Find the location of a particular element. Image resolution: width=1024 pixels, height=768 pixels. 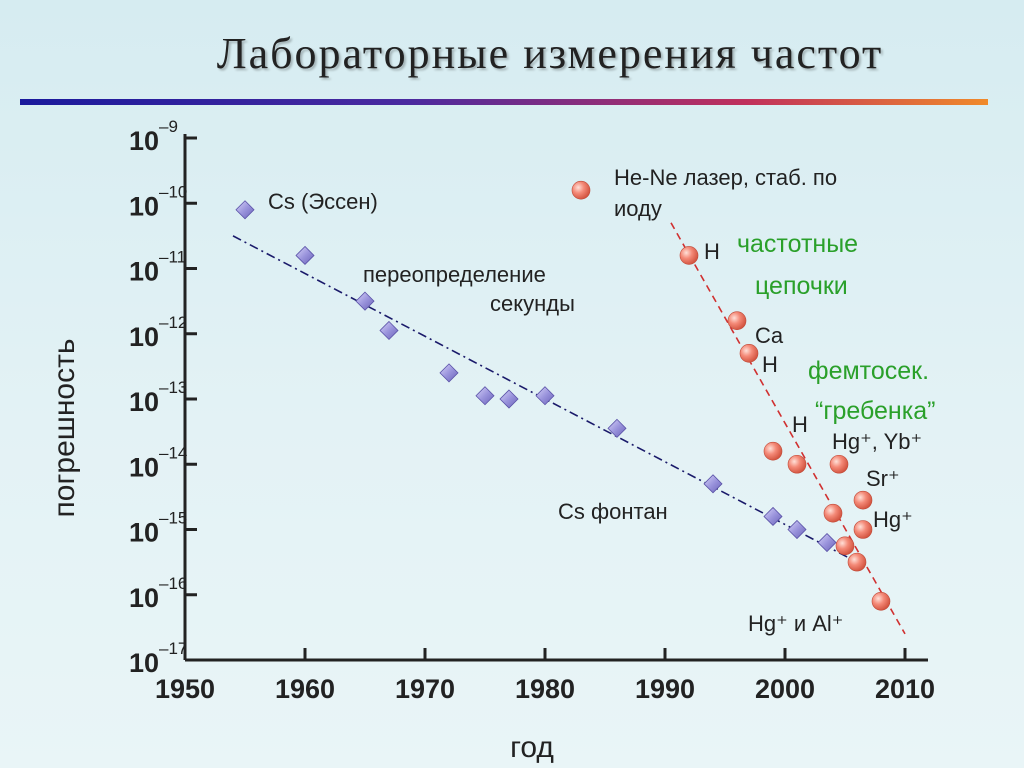

x-tick-label: 1960 is located at coordinates (305, 689).